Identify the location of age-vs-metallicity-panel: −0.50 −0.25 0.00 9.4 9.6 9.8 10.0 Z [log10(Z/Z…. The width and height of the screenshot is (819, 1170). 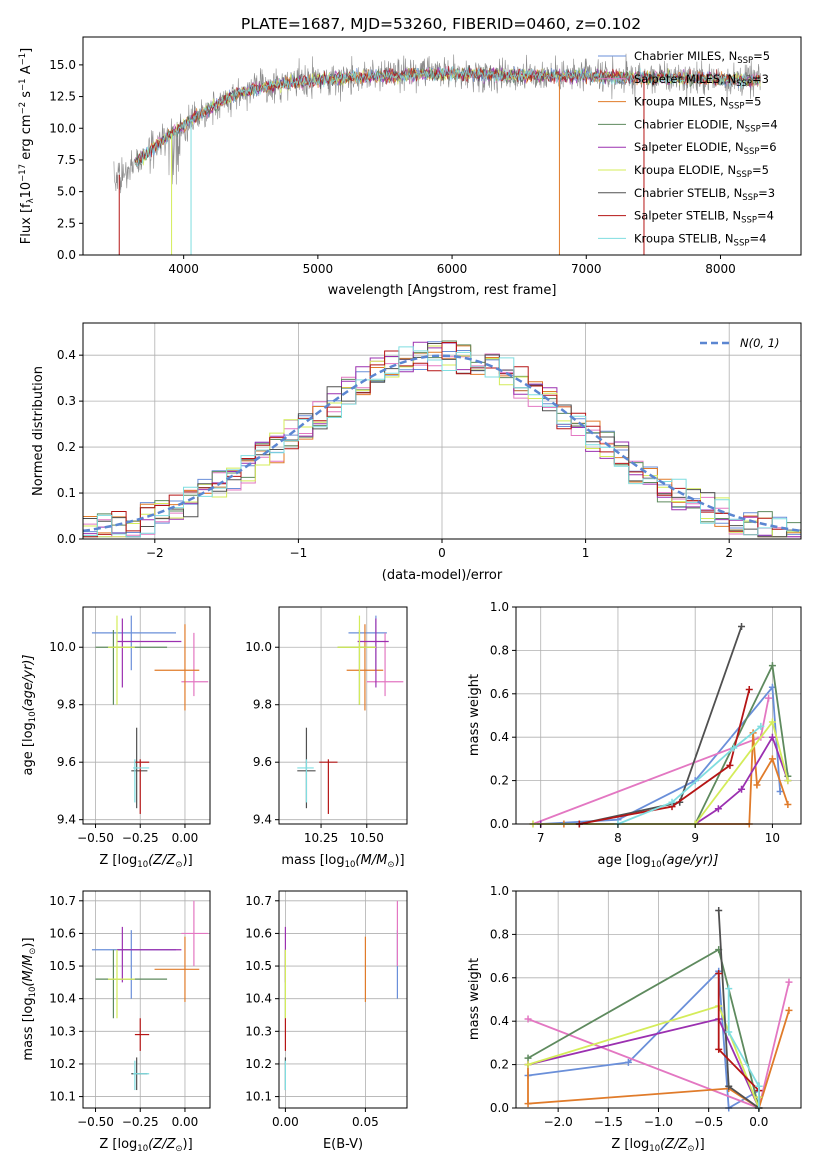
(116, 738).